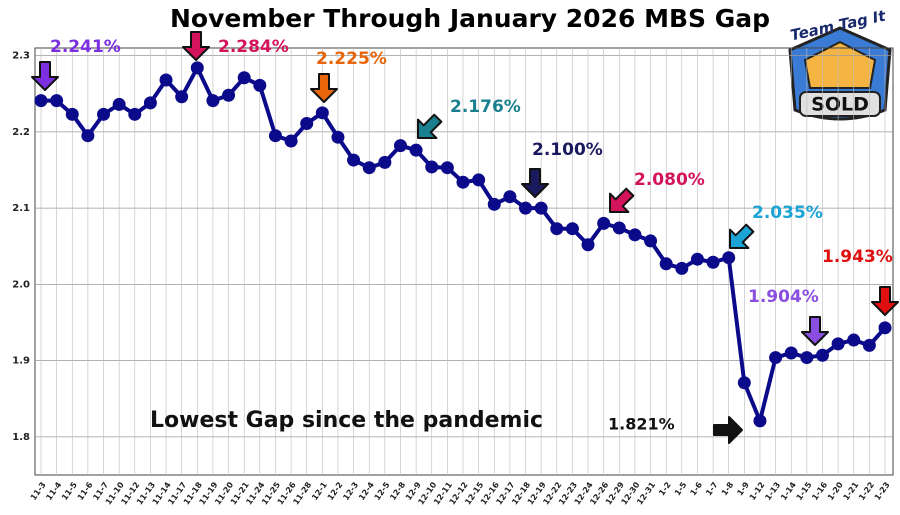 This screenshot has width=900, height=515. What do you see at coordinates (21, 56) in the screenshot?
I see `y-tick-label: 2.3` at bounding box center [21, 56].